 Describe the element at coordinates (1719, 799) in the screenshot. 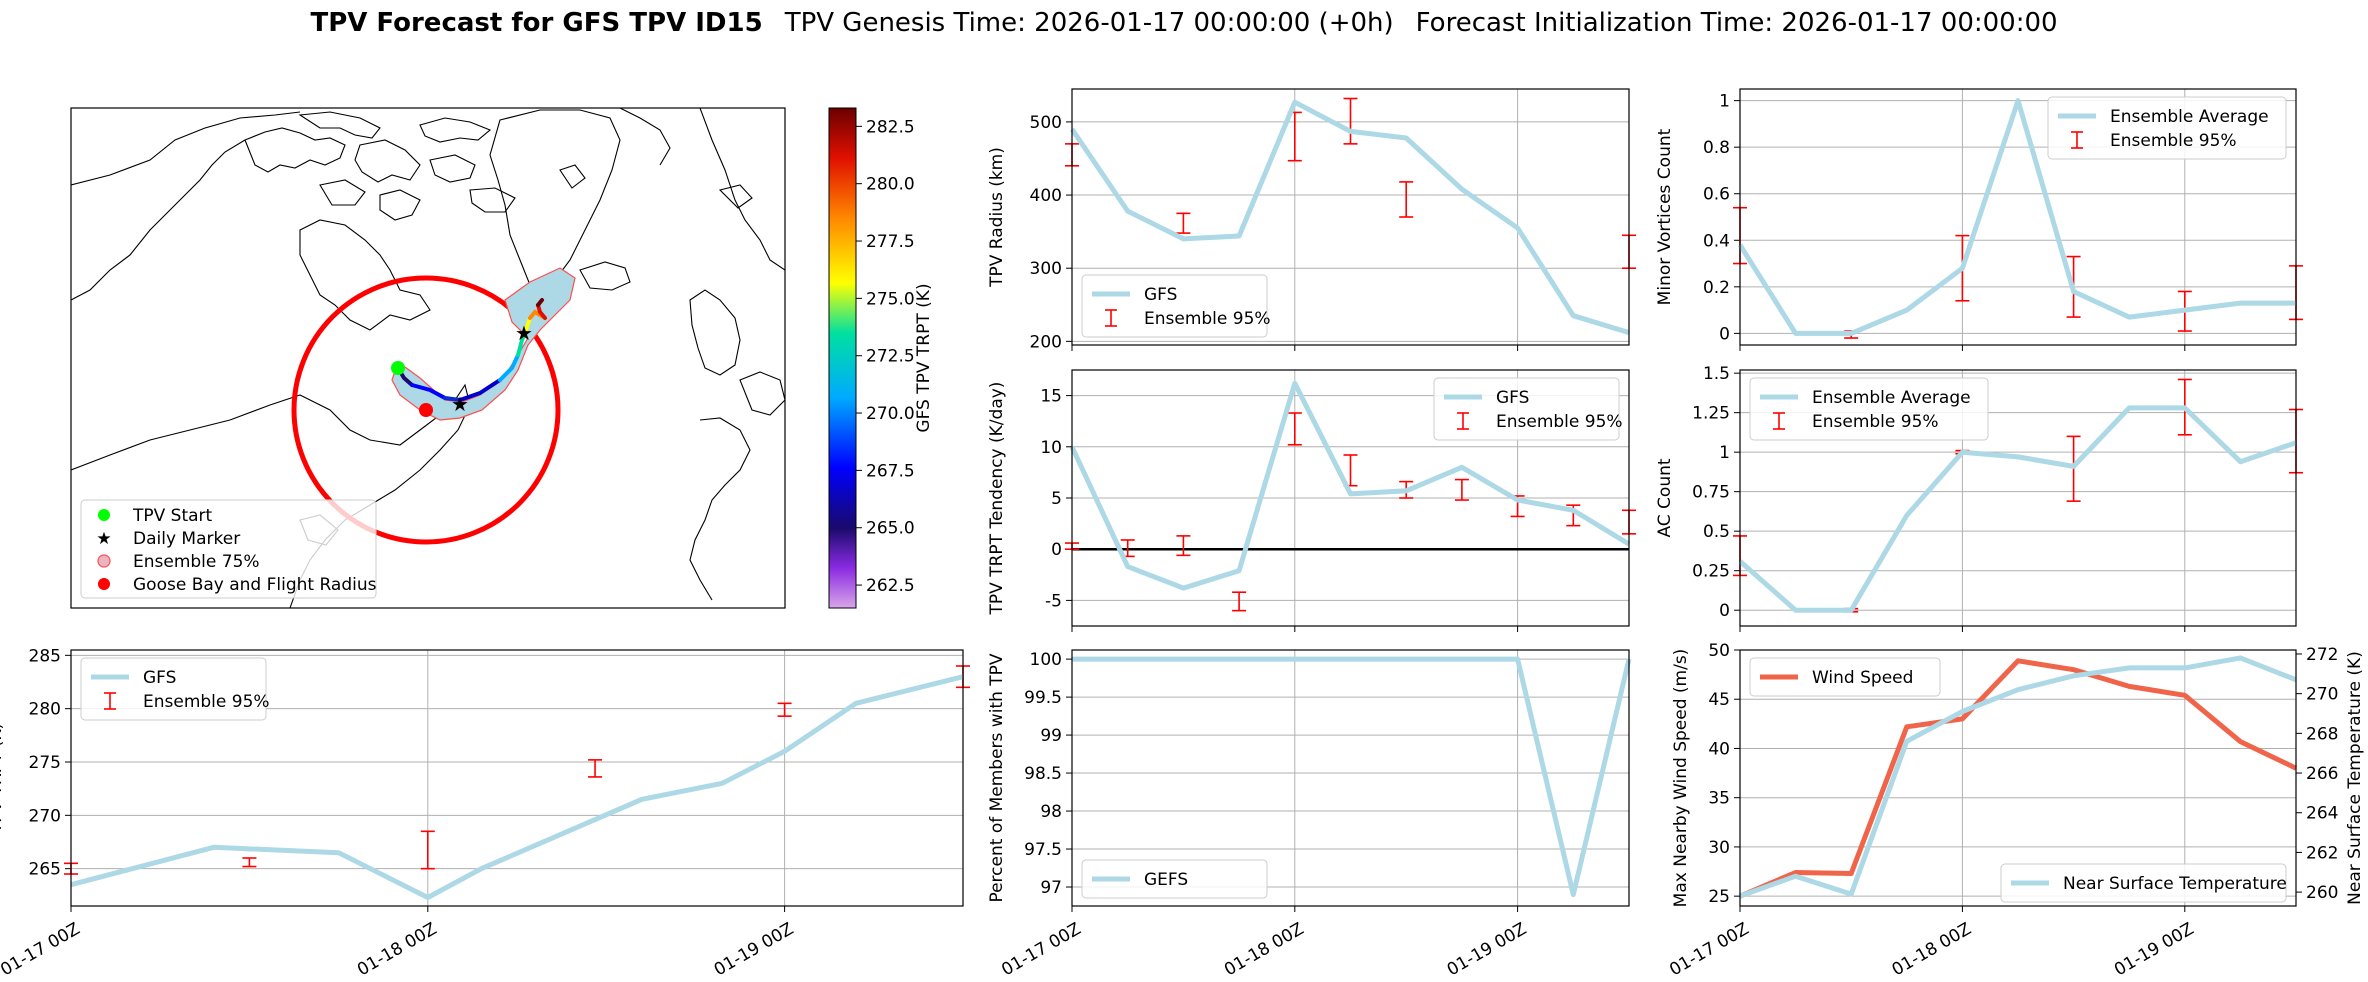

I see `y-tick-label: 35` at that location.